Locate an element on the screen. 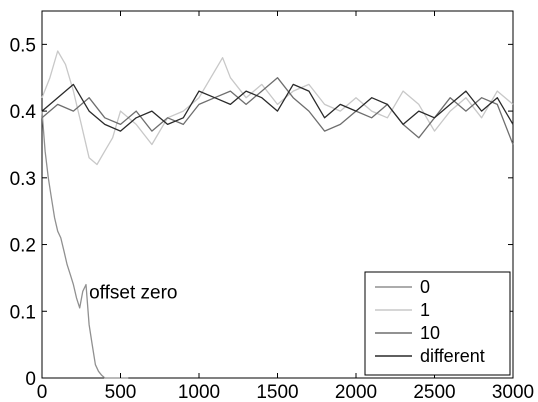 This screenshot has width=538, height=402. annotation-offset-zero: offset zero is located at coordinates (133, 292).